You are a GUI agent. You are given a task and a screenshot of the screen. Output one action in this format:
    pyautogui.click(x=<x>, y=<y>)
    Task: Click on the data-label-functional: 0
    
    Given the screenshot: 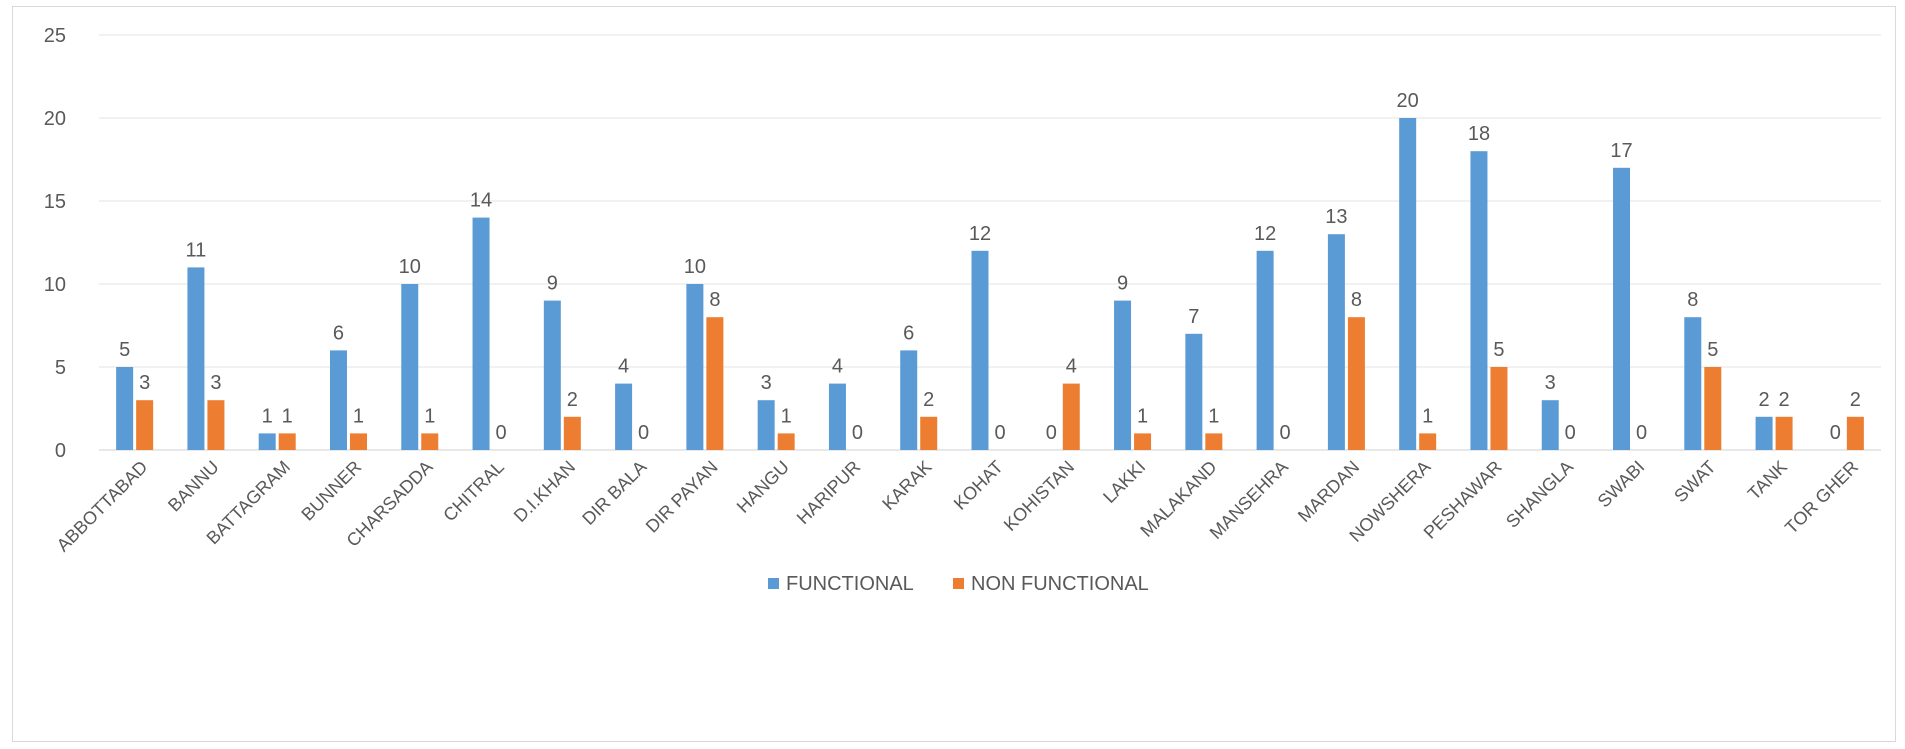 What is the action you would take?
    pyautogui.click(x=1835, y=433)
    